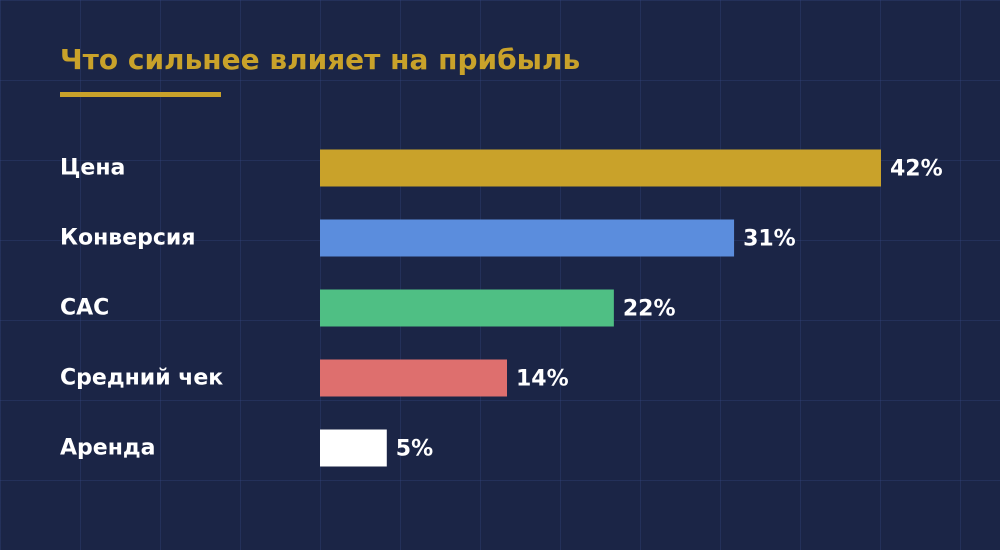 This screenshot has height=550, width=1000. Describe the element at coordinates (141, 378) in the screenshot. I see `category-label: Средний чек` at that location.